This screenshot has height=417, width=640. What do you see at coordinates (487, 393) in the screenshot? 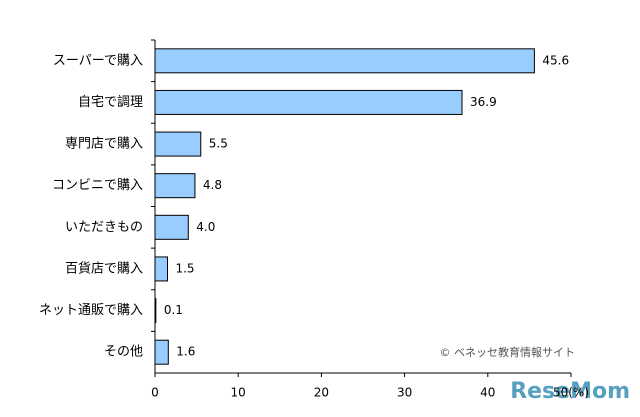
I see `x-tick-label: 40` at bounding box center [487, 393].